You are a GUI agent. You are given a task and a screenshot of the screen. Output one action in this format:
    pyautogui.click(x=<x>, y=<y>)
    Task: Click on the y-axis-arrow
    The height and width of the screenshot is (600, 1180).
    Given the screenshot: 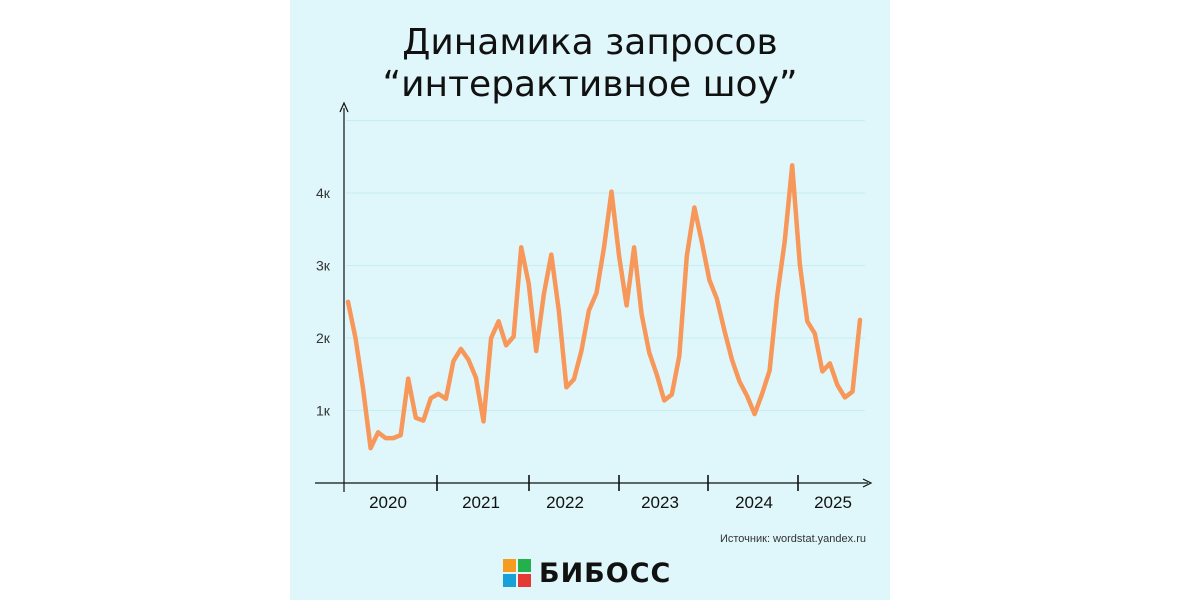 What is the action you would take?
    pyautogui.click(x=344, y=107)
    